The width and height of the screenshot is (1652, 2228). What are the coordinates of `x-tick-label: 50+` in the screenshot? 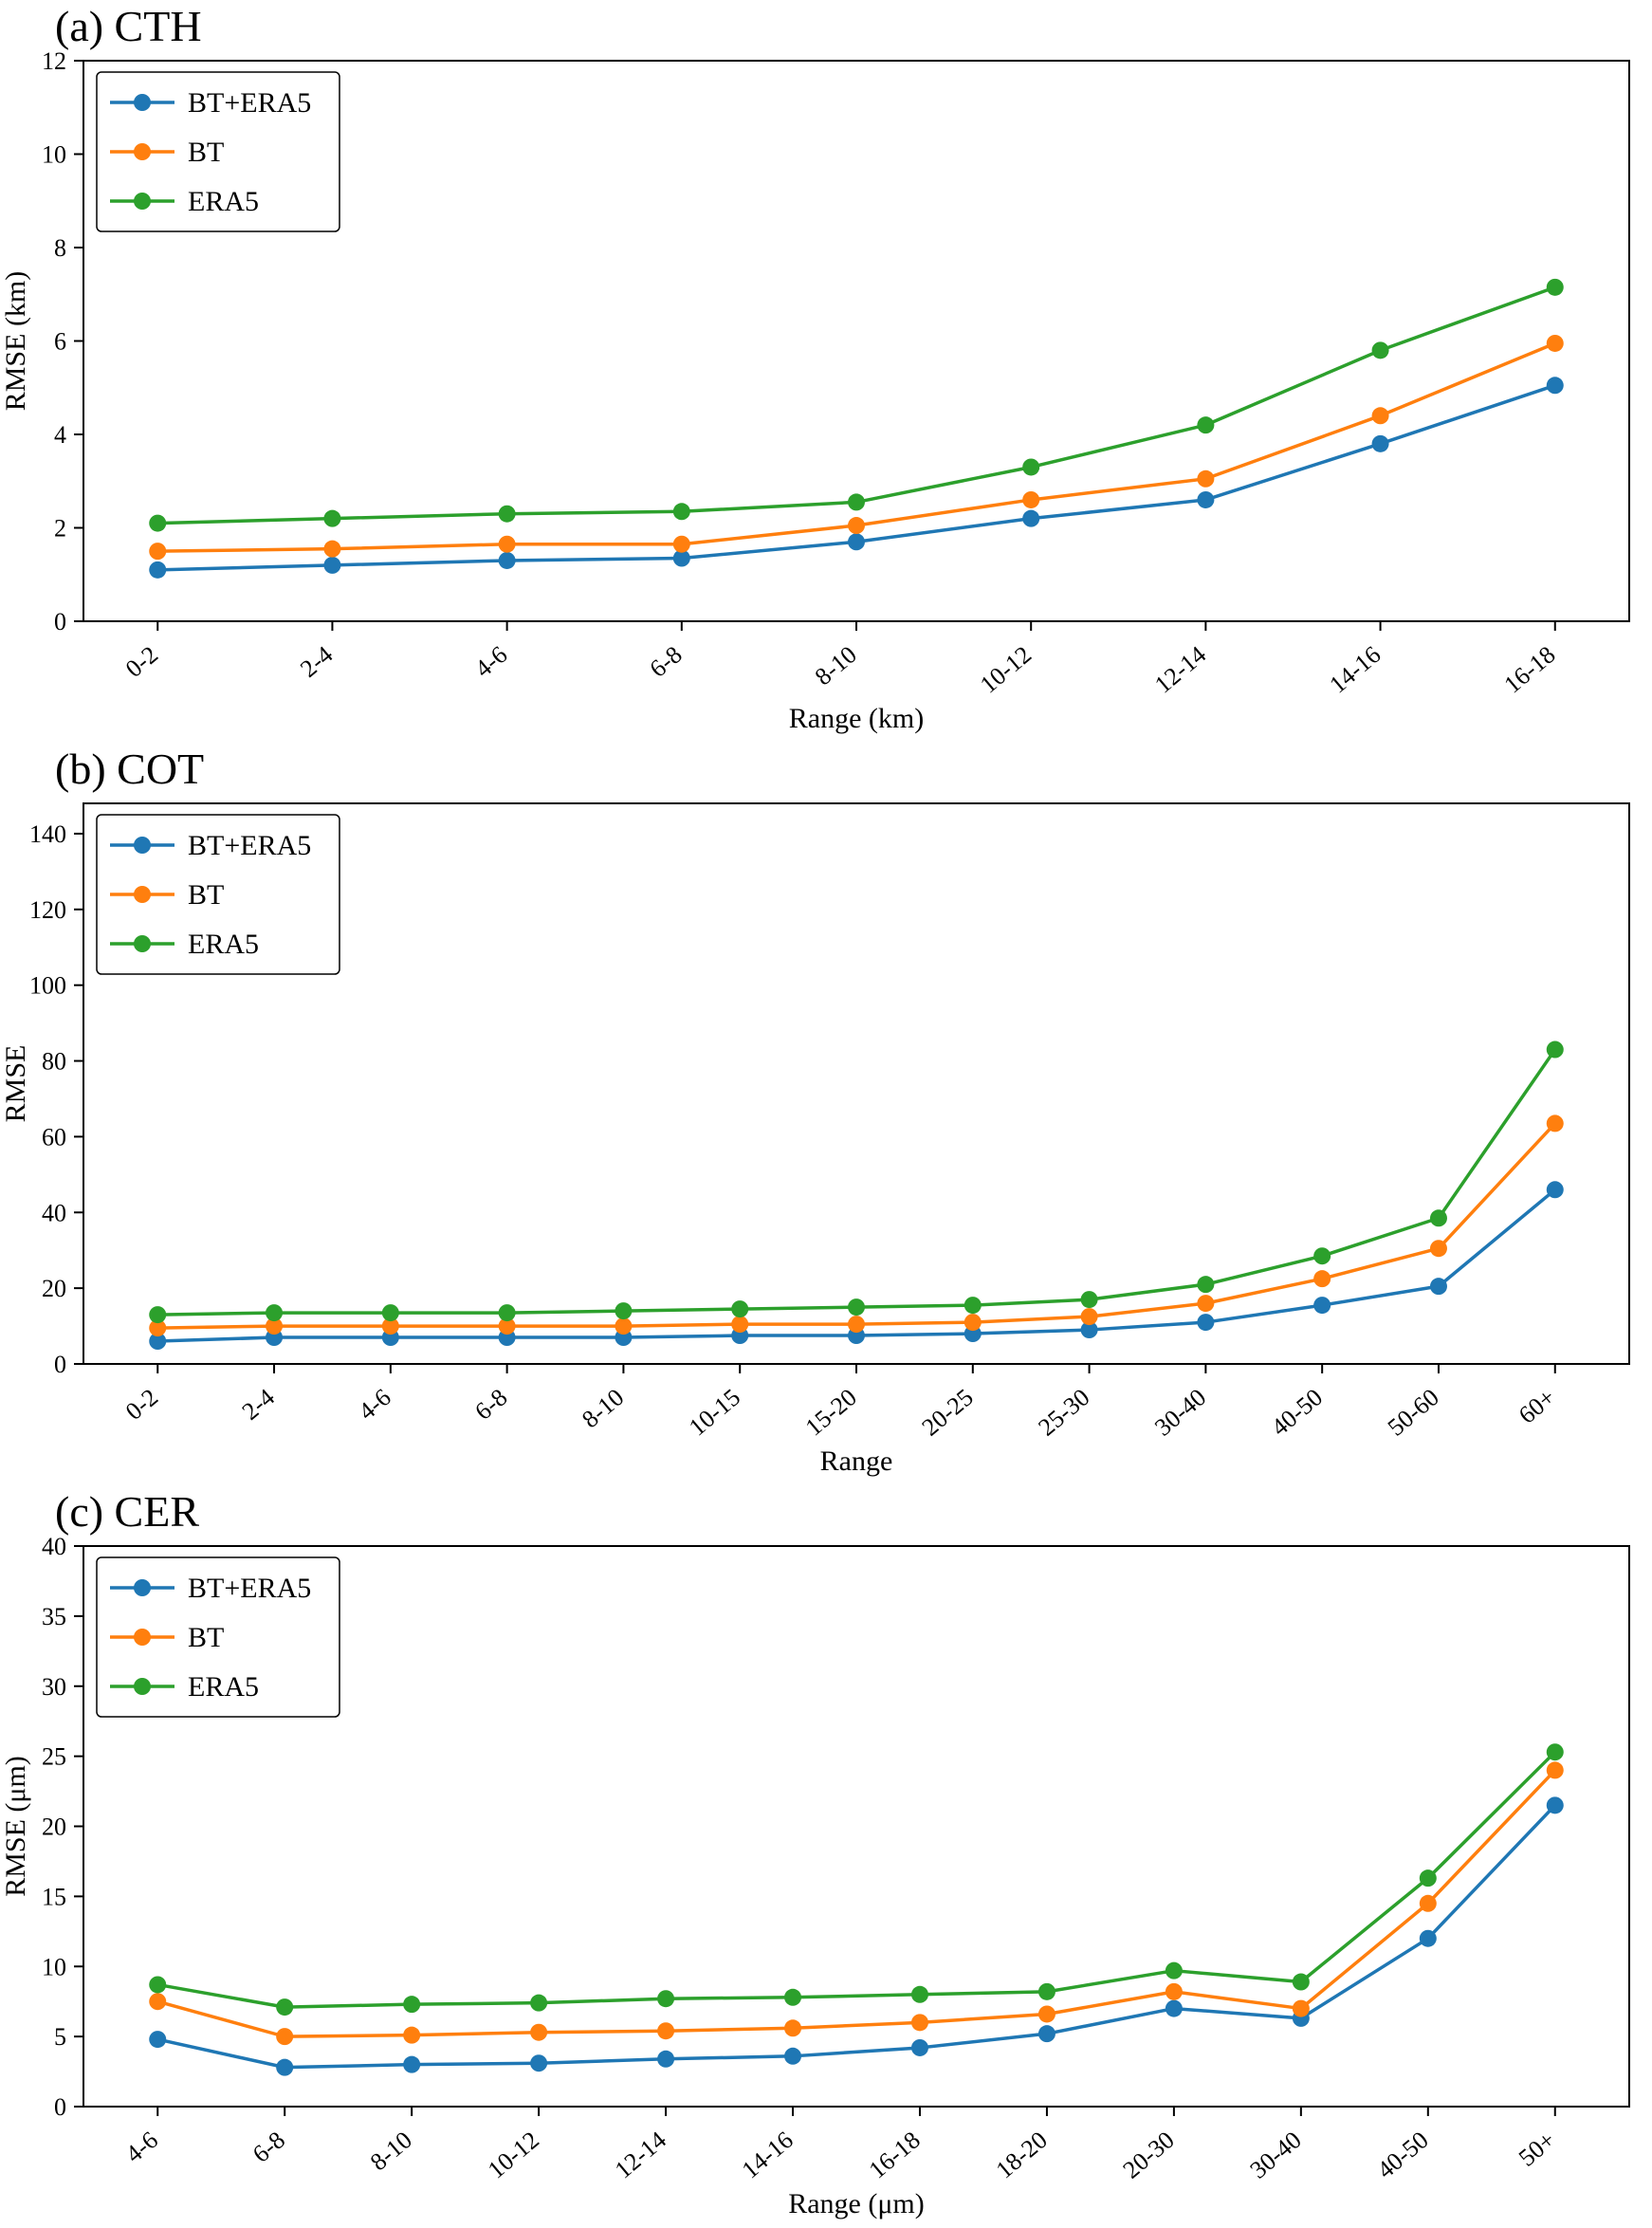 It's located at (1537, 2148).